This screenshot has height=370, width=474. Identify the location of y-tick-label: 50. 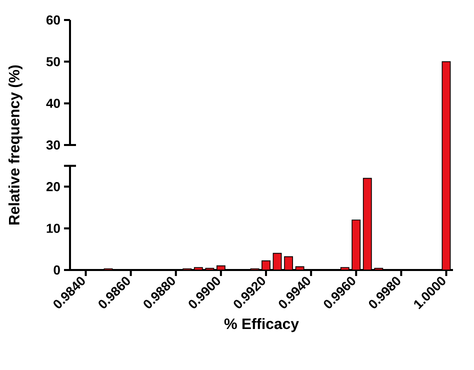
(53, 61).